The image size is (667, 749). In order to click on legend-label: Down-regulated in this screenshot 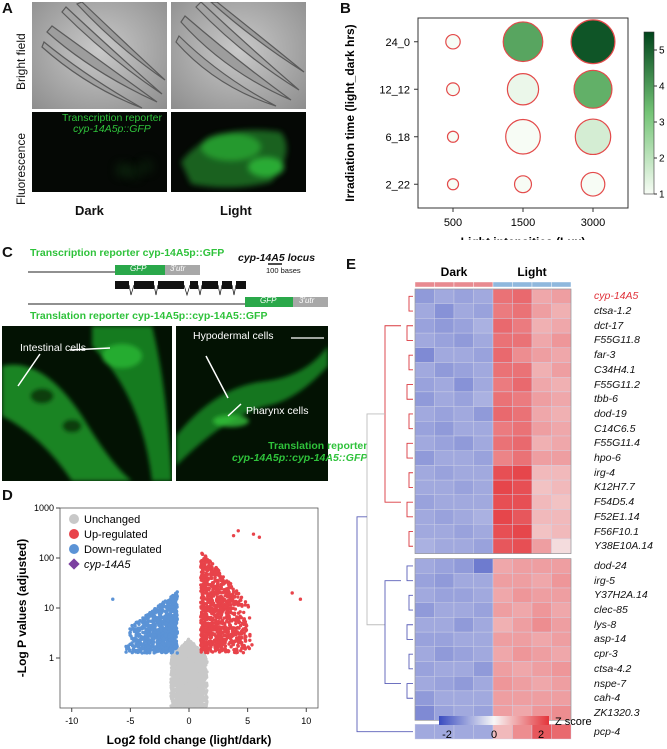, I will do `click(123, 550)`.